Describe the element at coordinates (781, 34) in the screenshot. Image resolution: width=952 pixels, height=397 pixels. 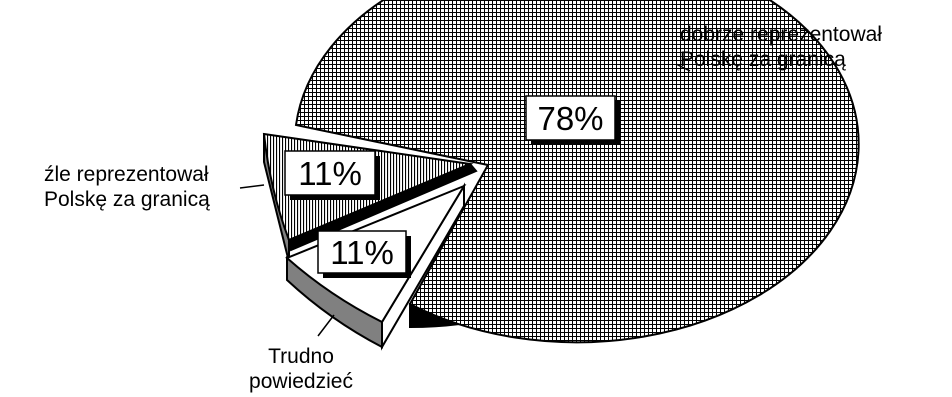
I see `category-label-dobrze-line1: dobrze reprezentował` at that location.